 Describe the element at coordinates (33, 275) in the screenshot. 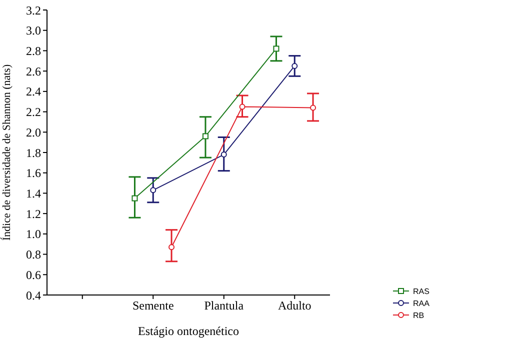

I see `y-tick-label: 0.6` at that location.